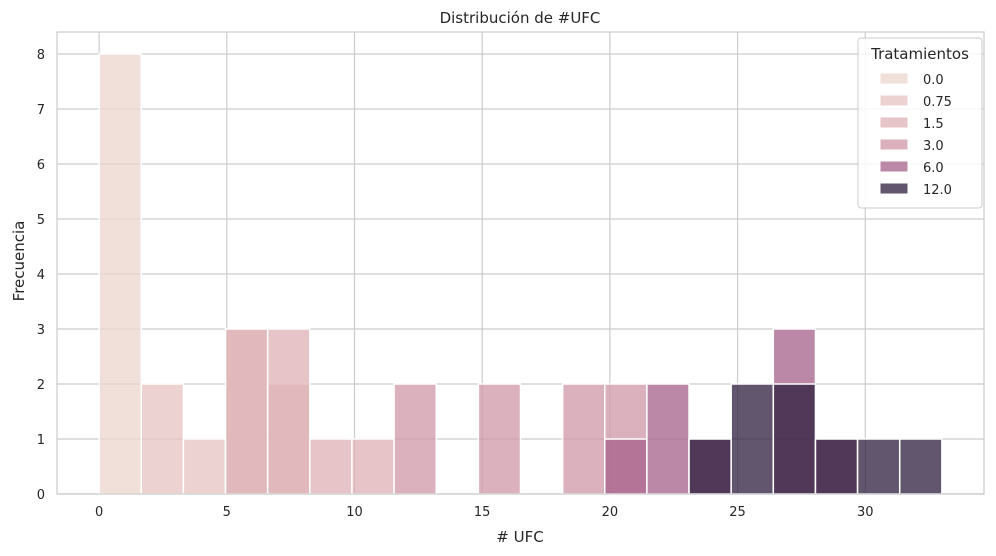 This screenshot has width=996, height=556. I want to click on x-tick-label: 30, so click(865, 512).